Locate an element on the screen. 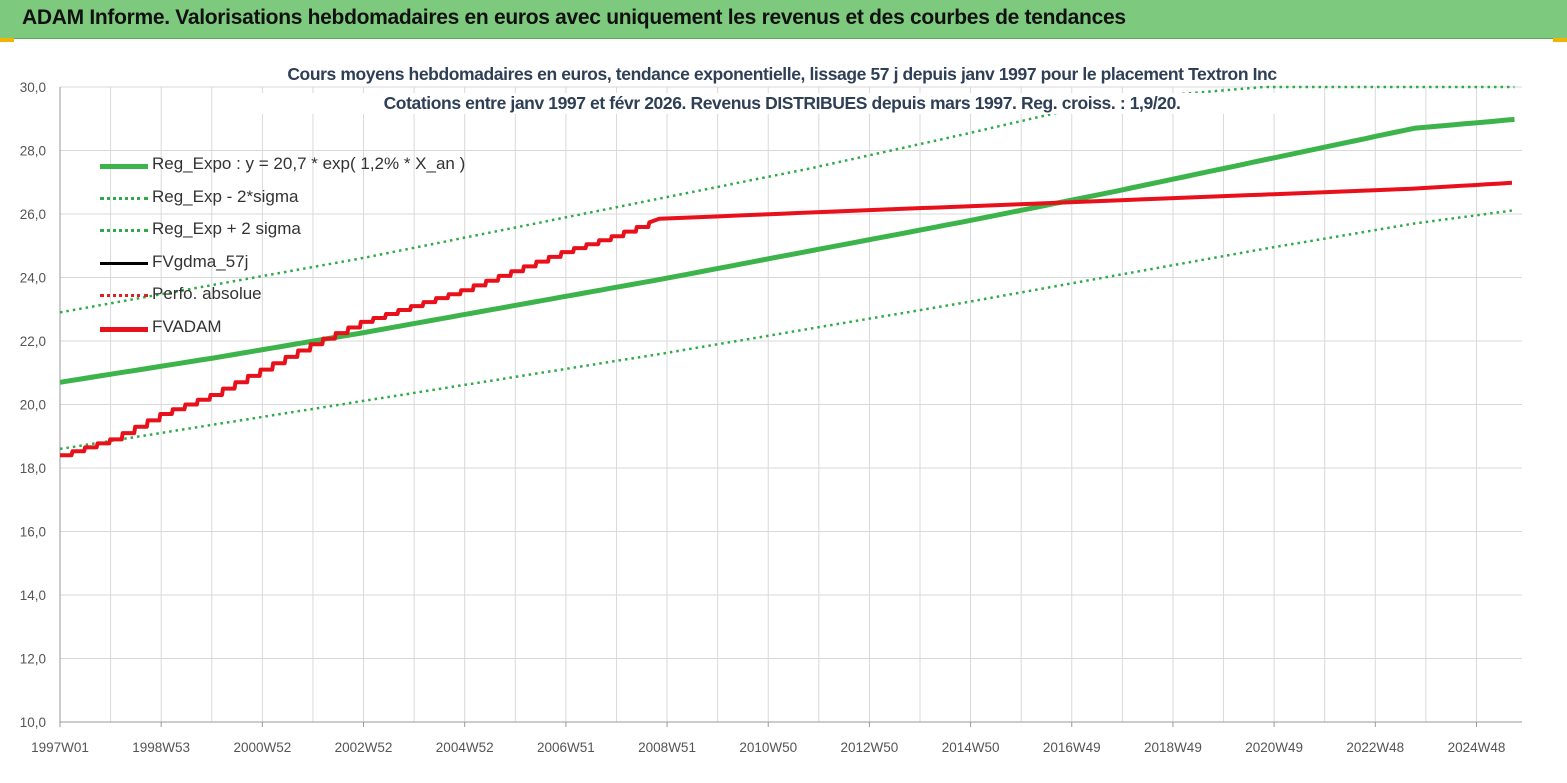  y-tick-label: 22,0 is located at coordinates (33, 341).